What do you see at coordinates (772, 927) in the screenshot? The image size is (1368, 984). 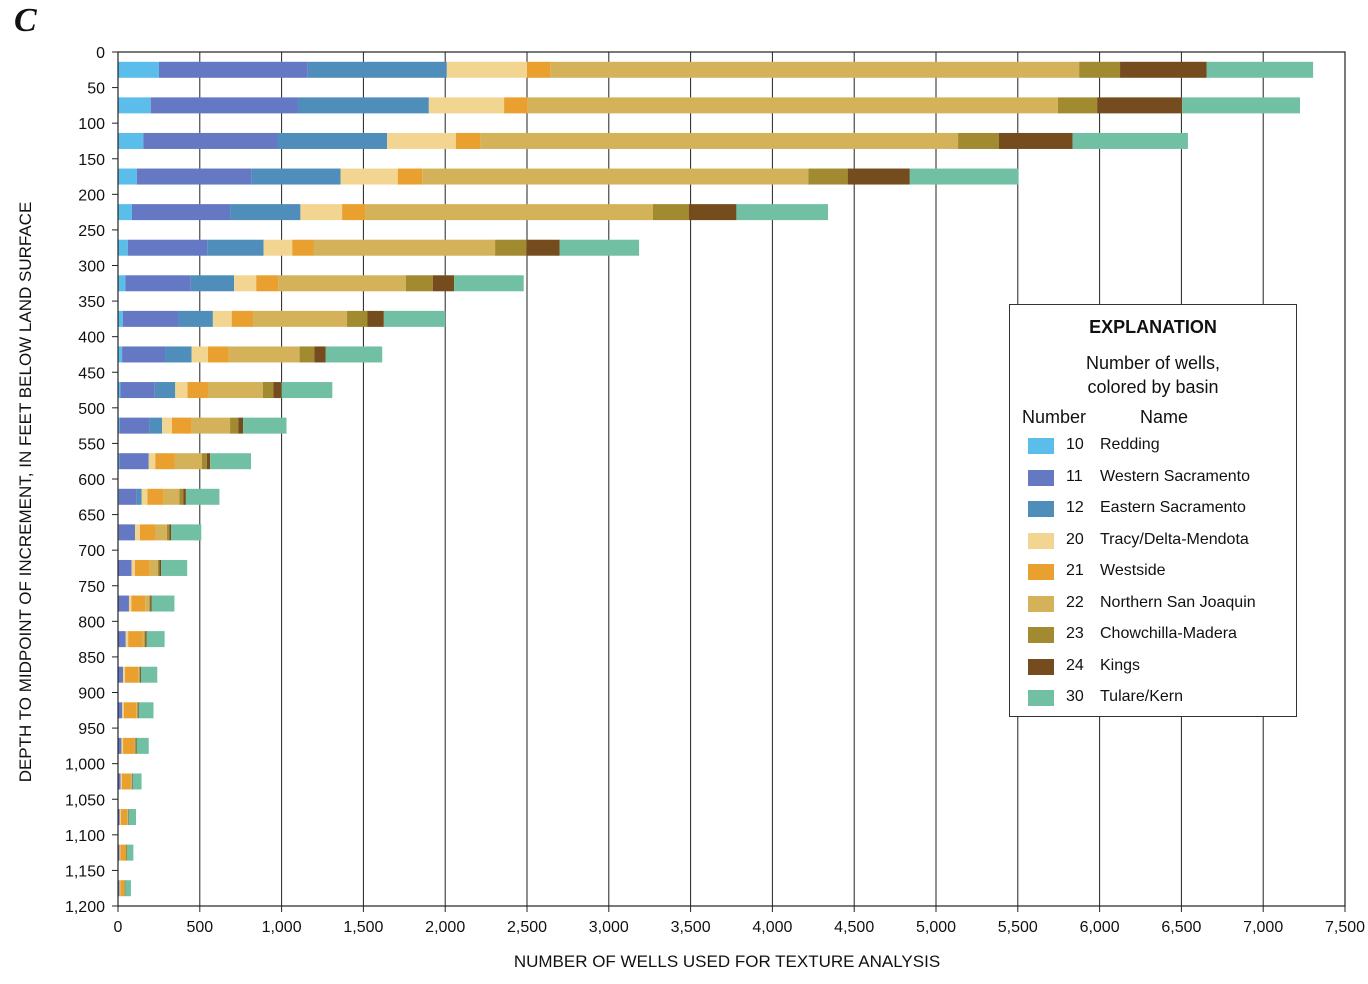 I see `x-tick-label: 4,000` at bounding box center [772, 927].